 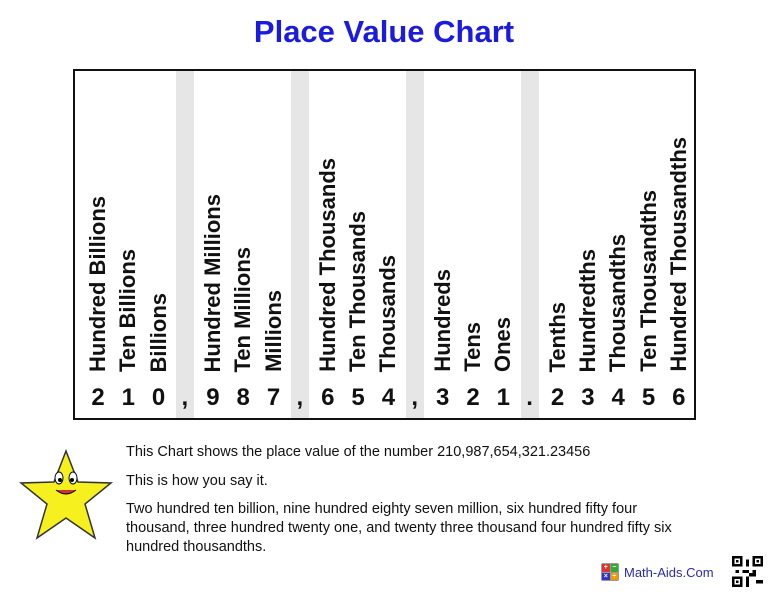 What do you see at coordinates (648, 281) in the screenshot?
I see `place-label: Ten Thousandths` at bounding box center [648, 281].